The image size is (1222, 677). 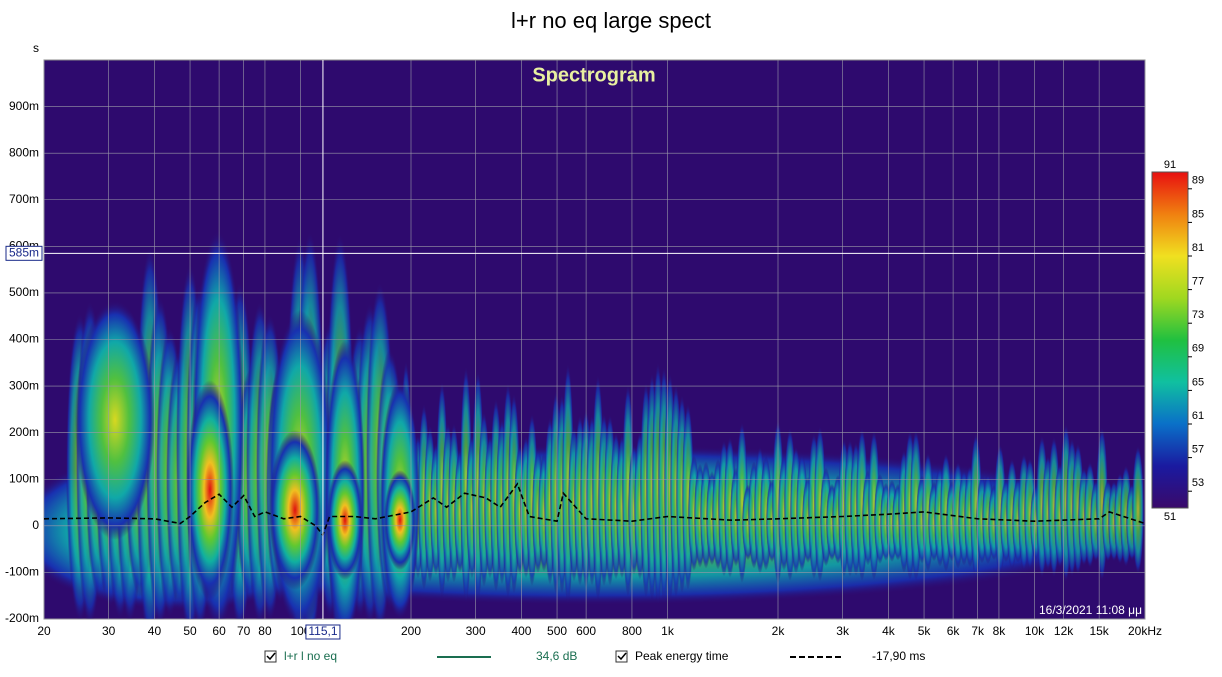 I want to click on cursor-x-label: 115,1, so click(x=322, y=631).